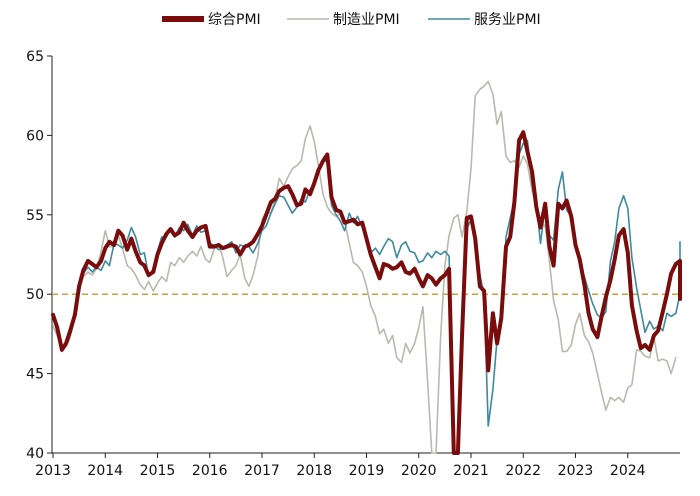  Describe the element at coordinates (35, 375) in the screenshot. I see `y-tick-label: 45` at that location.